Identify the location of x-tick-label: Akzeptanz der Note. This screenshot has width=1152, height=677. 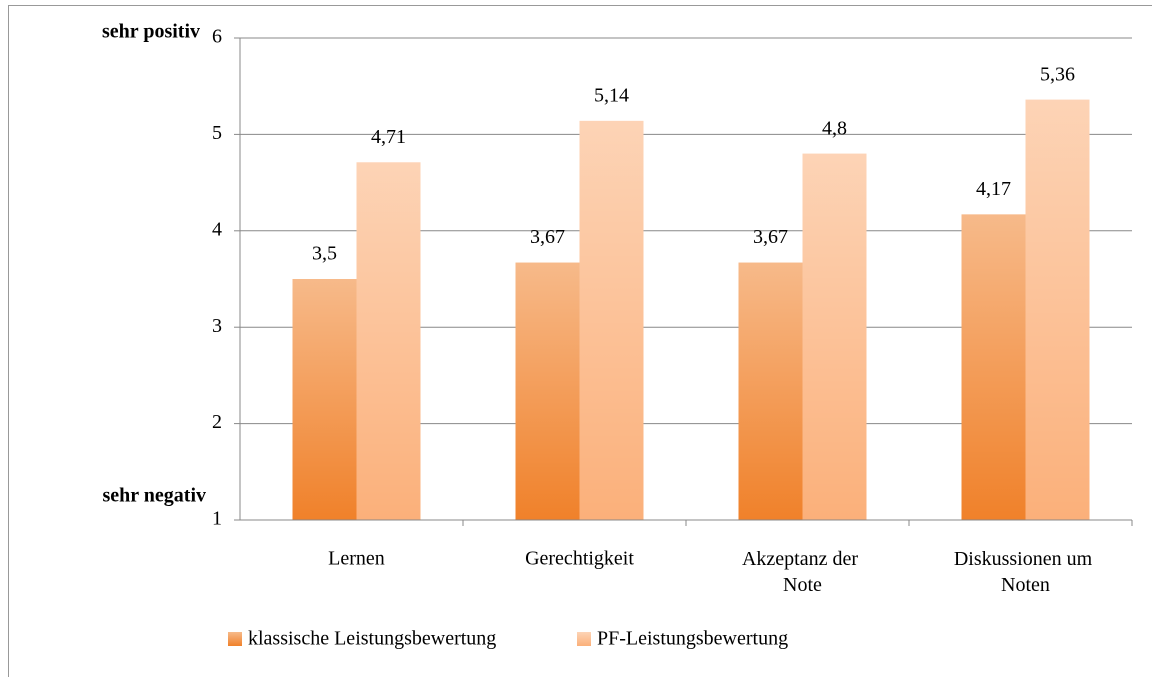
(802, 572).